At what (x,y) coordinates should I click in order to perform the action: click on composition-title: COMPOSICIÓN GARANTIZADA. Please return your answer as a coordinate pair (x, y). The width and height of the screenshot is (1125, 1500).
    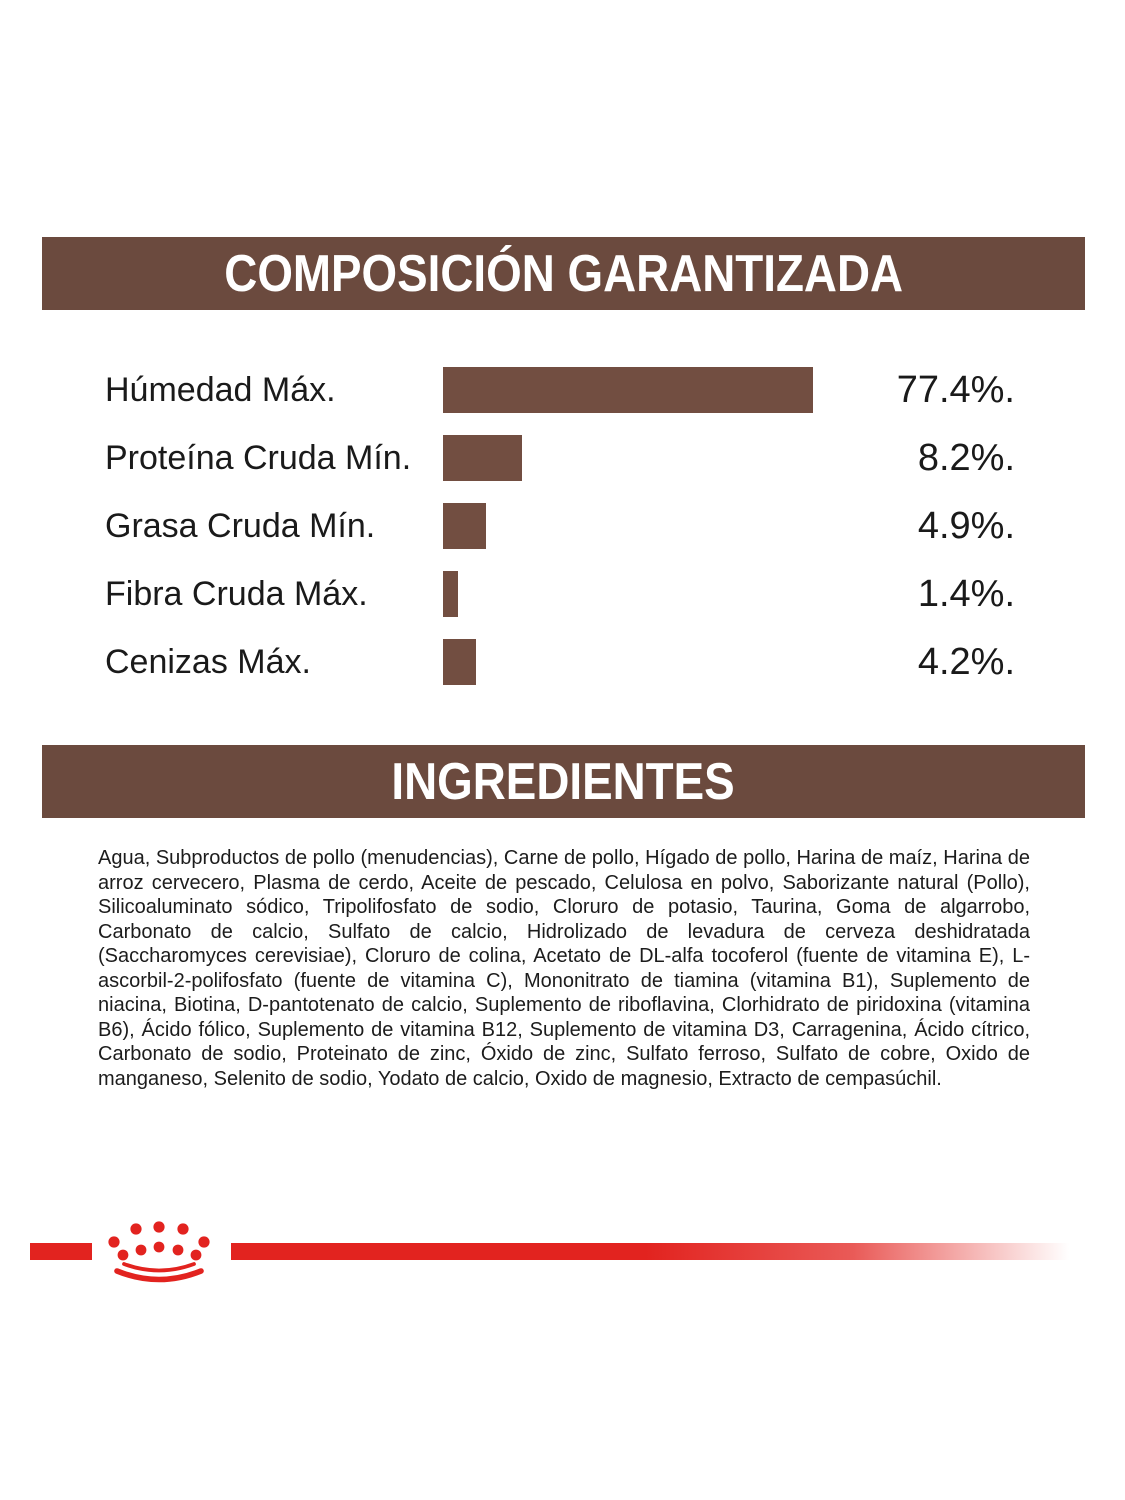
    Looking at the image, I should click on (563, 273).